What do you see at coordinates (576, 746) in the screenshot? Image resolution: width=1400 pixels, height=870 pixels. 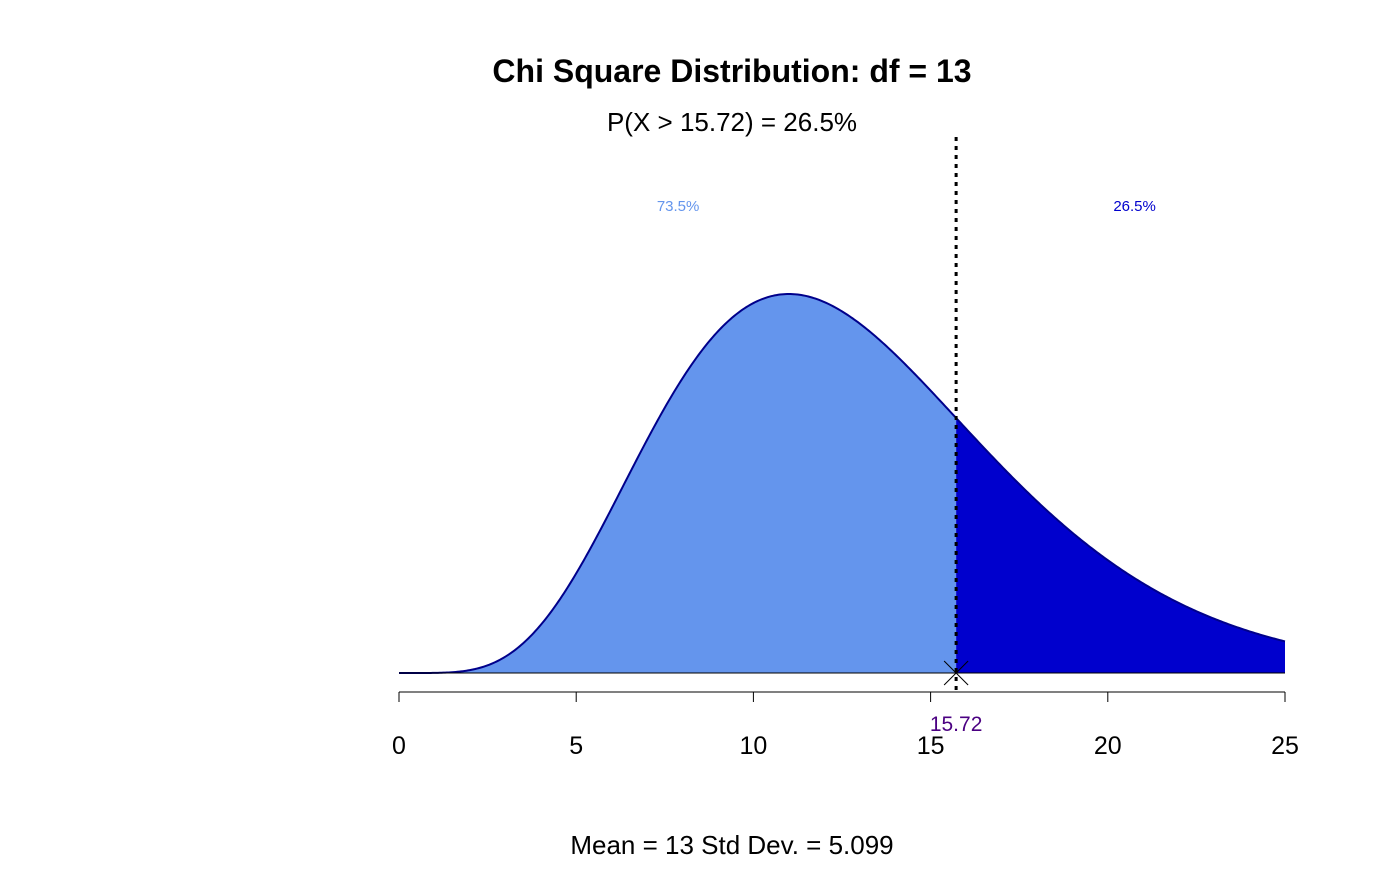 I see `x-tick-label: 5` at bounding box center [576, 746].